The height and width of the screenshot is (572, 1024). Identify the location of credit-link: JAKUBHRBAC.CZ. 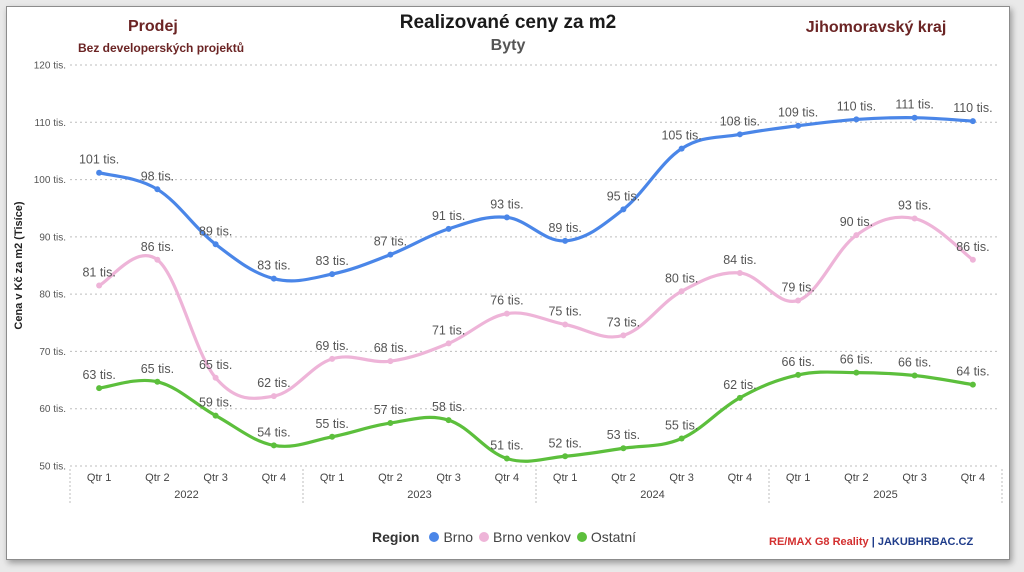
(925, 542).